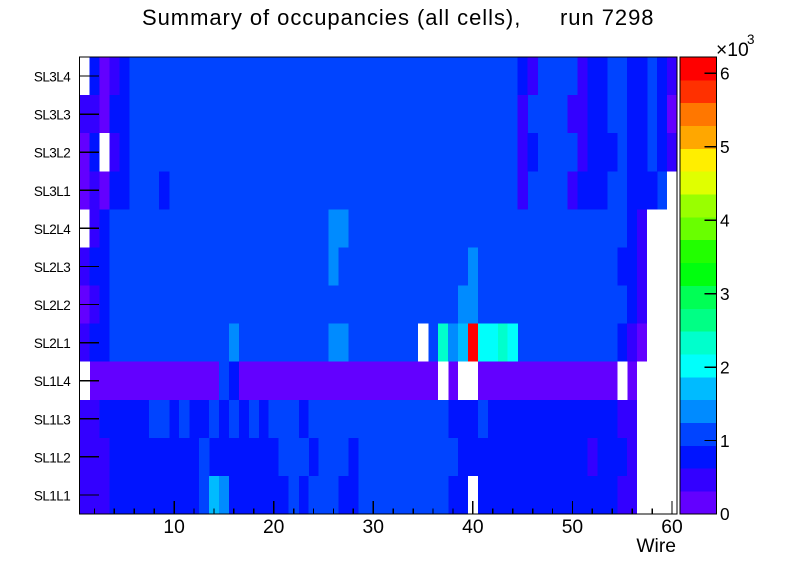 This screenshot has height=577, width=796. I want to click on svg-text: SL1L1, so click(52, 495).